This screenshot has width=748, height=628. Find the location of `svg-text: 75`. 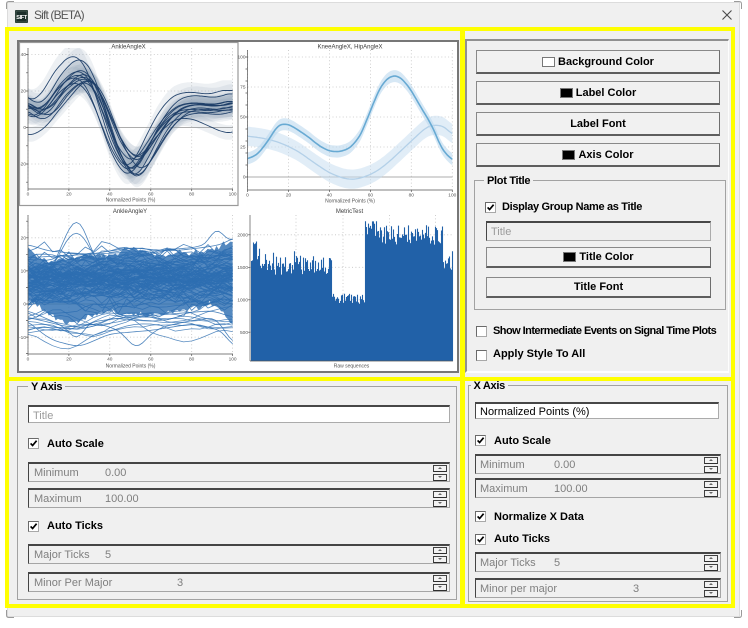

svg-text: 75 is located at coordinates (243, 88).